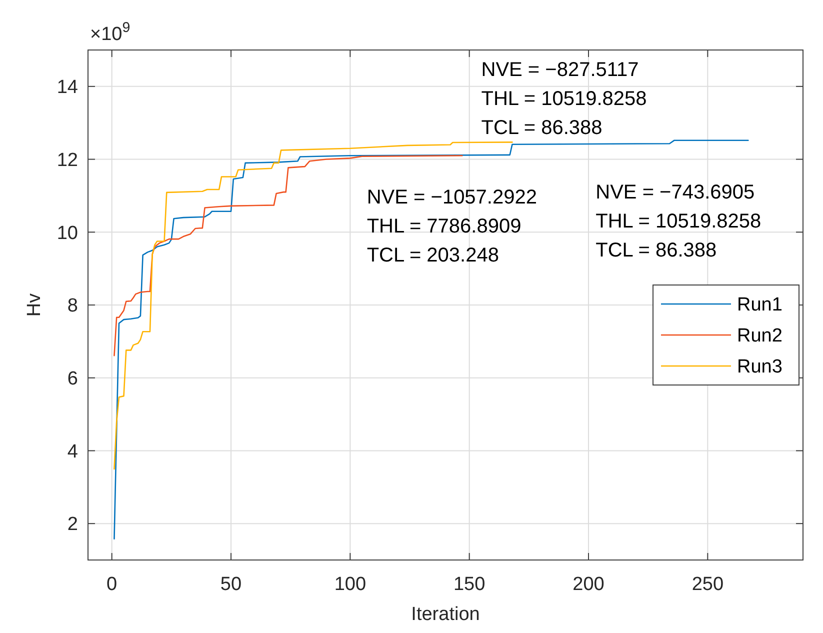 Image resolution: width=823 pixels, height=633 pixels. I want to click on x-axis-title: Iteration, so click(445, 614).